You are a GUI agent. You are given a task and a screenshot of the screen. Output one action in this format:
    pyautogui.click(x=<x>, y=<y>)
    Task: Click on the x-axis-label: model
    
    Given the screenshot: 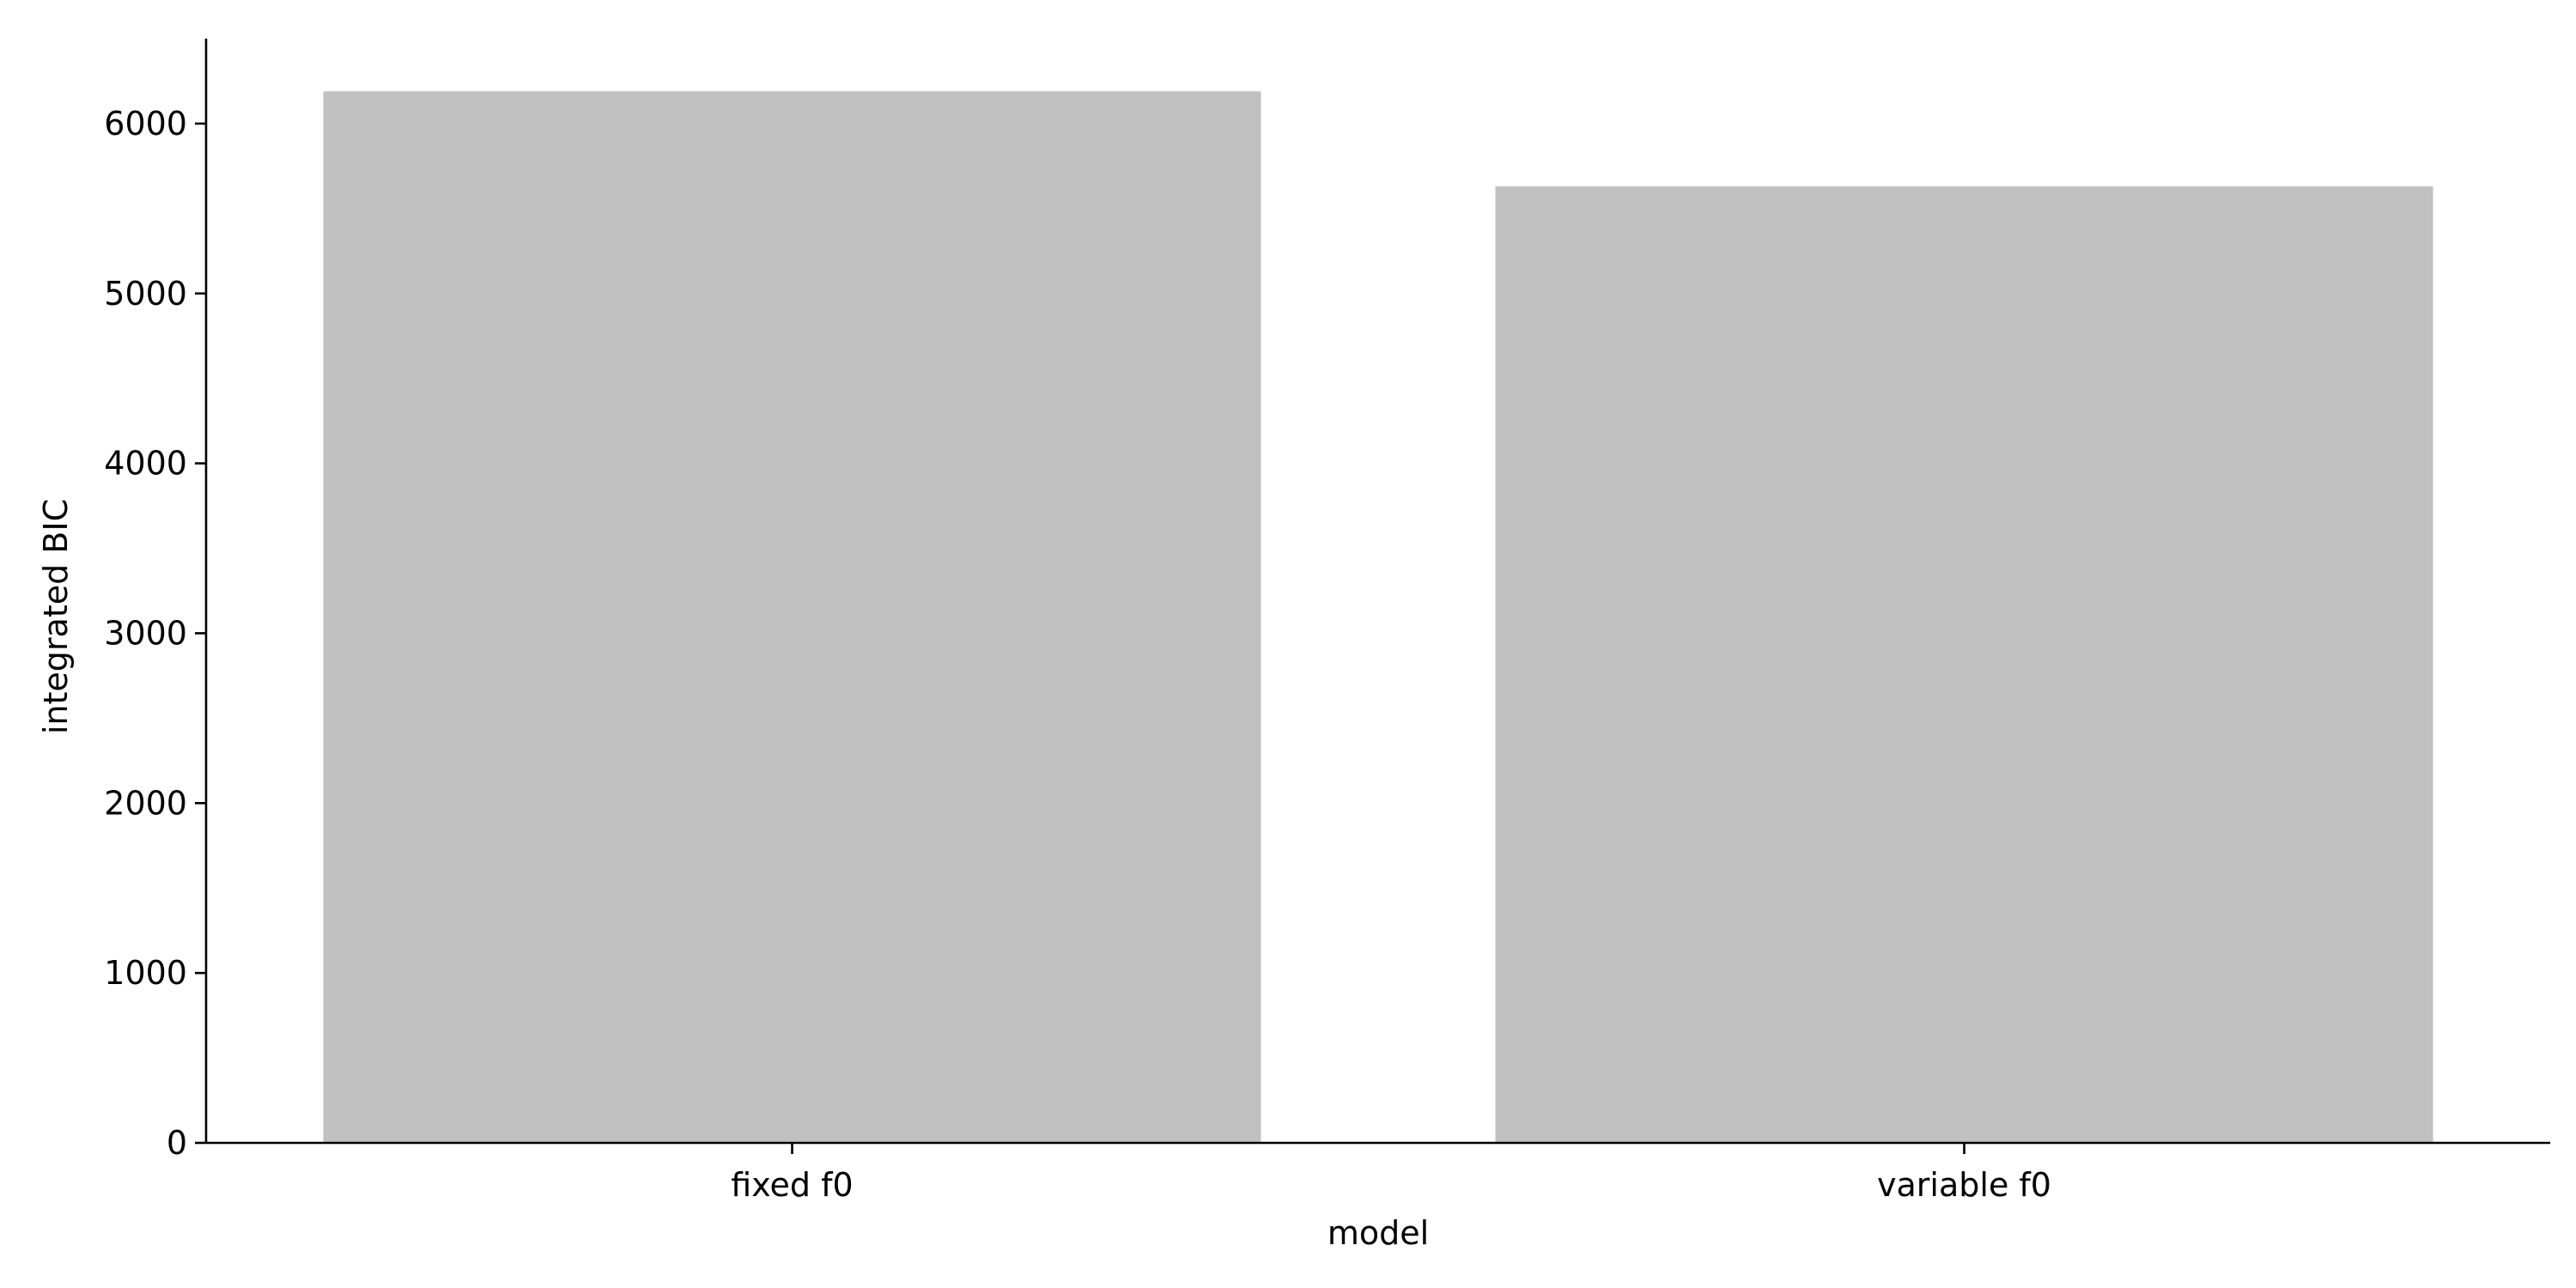 What is the action you would take?
    pyautogui.click(x=1378, y=1233)
    